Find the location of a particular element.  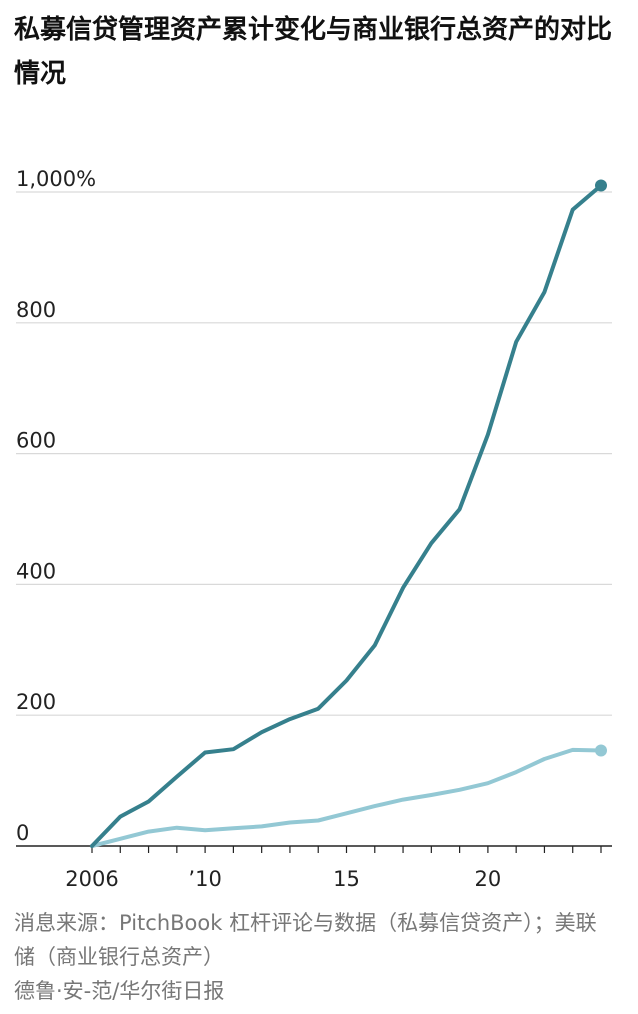

x-axis: 2006 ’10 15 20 is located at coordinates (314, 868).